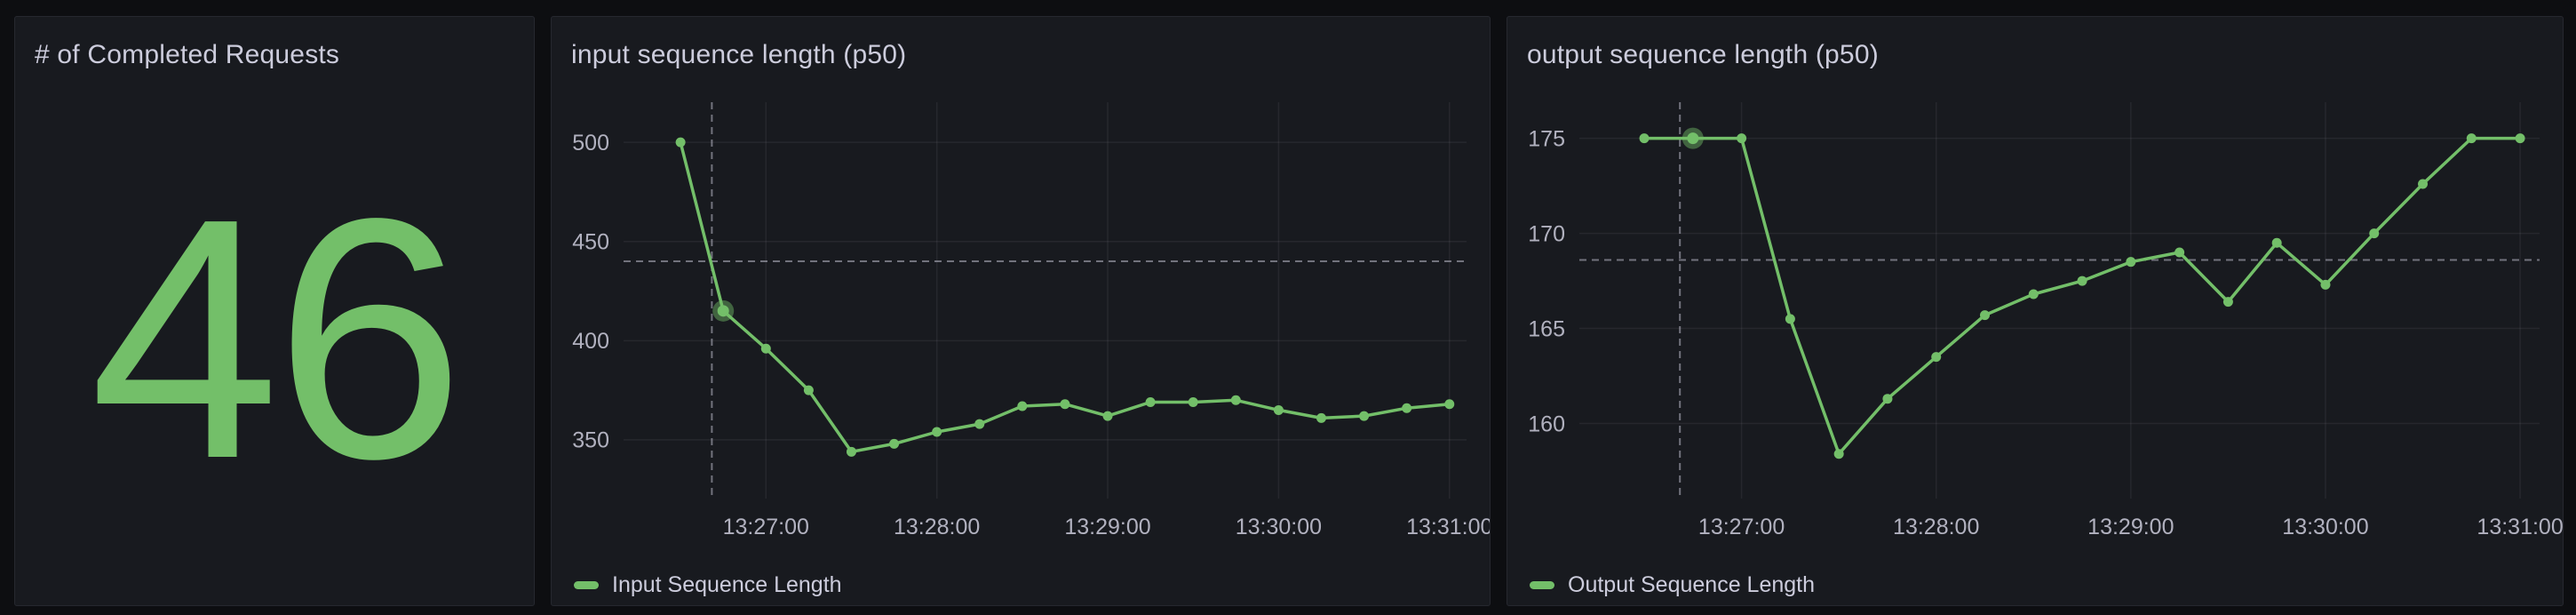 Image resolution: width=2576 pixels, height=615 pixels. Describe the element at coordinates (1703, 55) in the screenshot. I see `panel-title-output-sequence-length: output sequence length (p50)` at that location.